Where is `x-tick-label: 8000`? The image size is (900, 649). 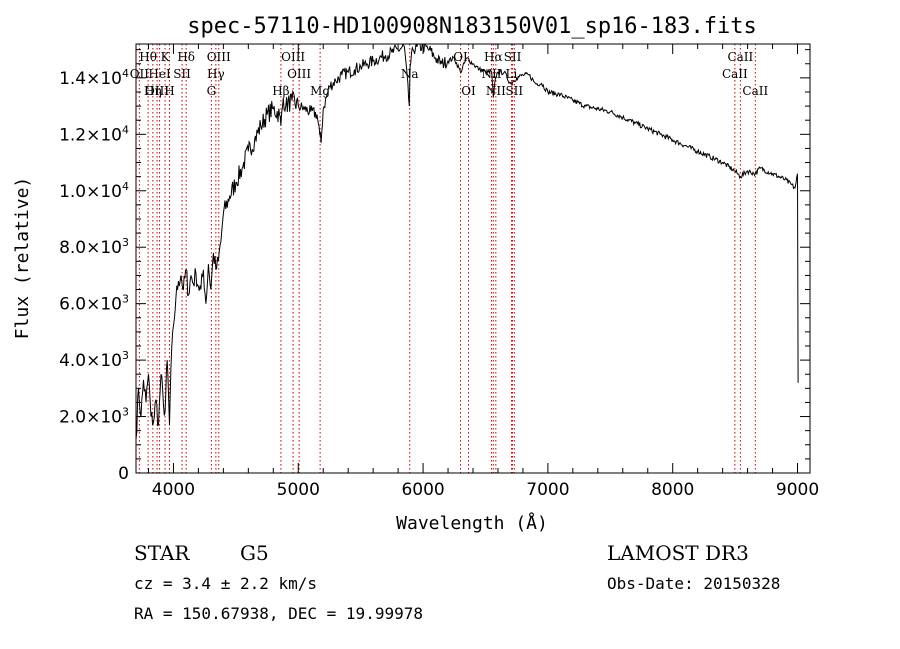
x-tick-label: 8000 is located at coordinates (672, 490).